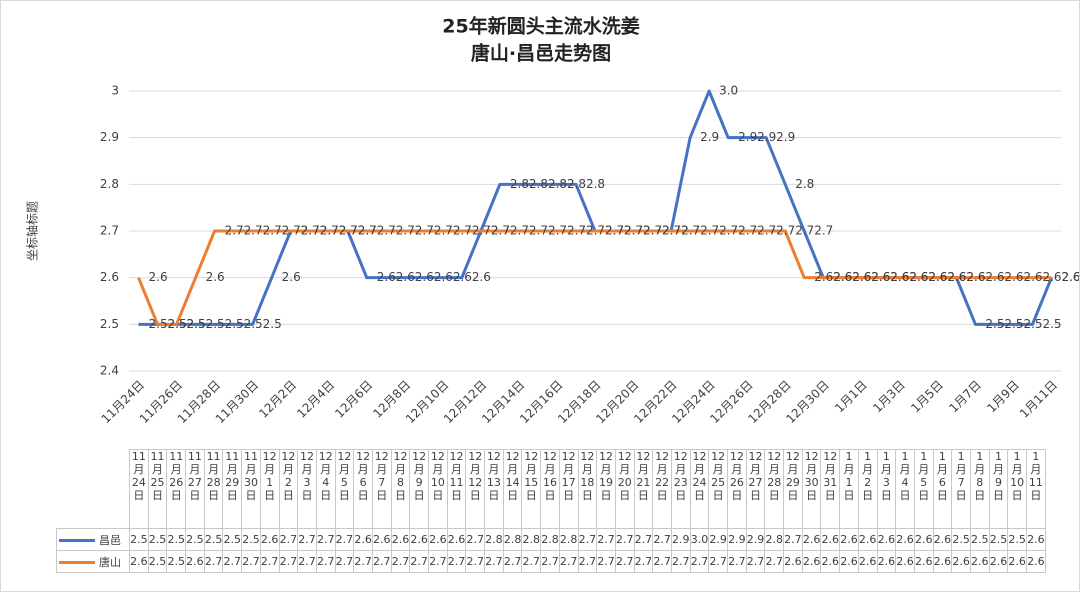 The width and height of the screenshot is (1080, 592). Describe the element at coordinates (699, 539) in the screenshot. I see `table-value: 3.0` at that location.